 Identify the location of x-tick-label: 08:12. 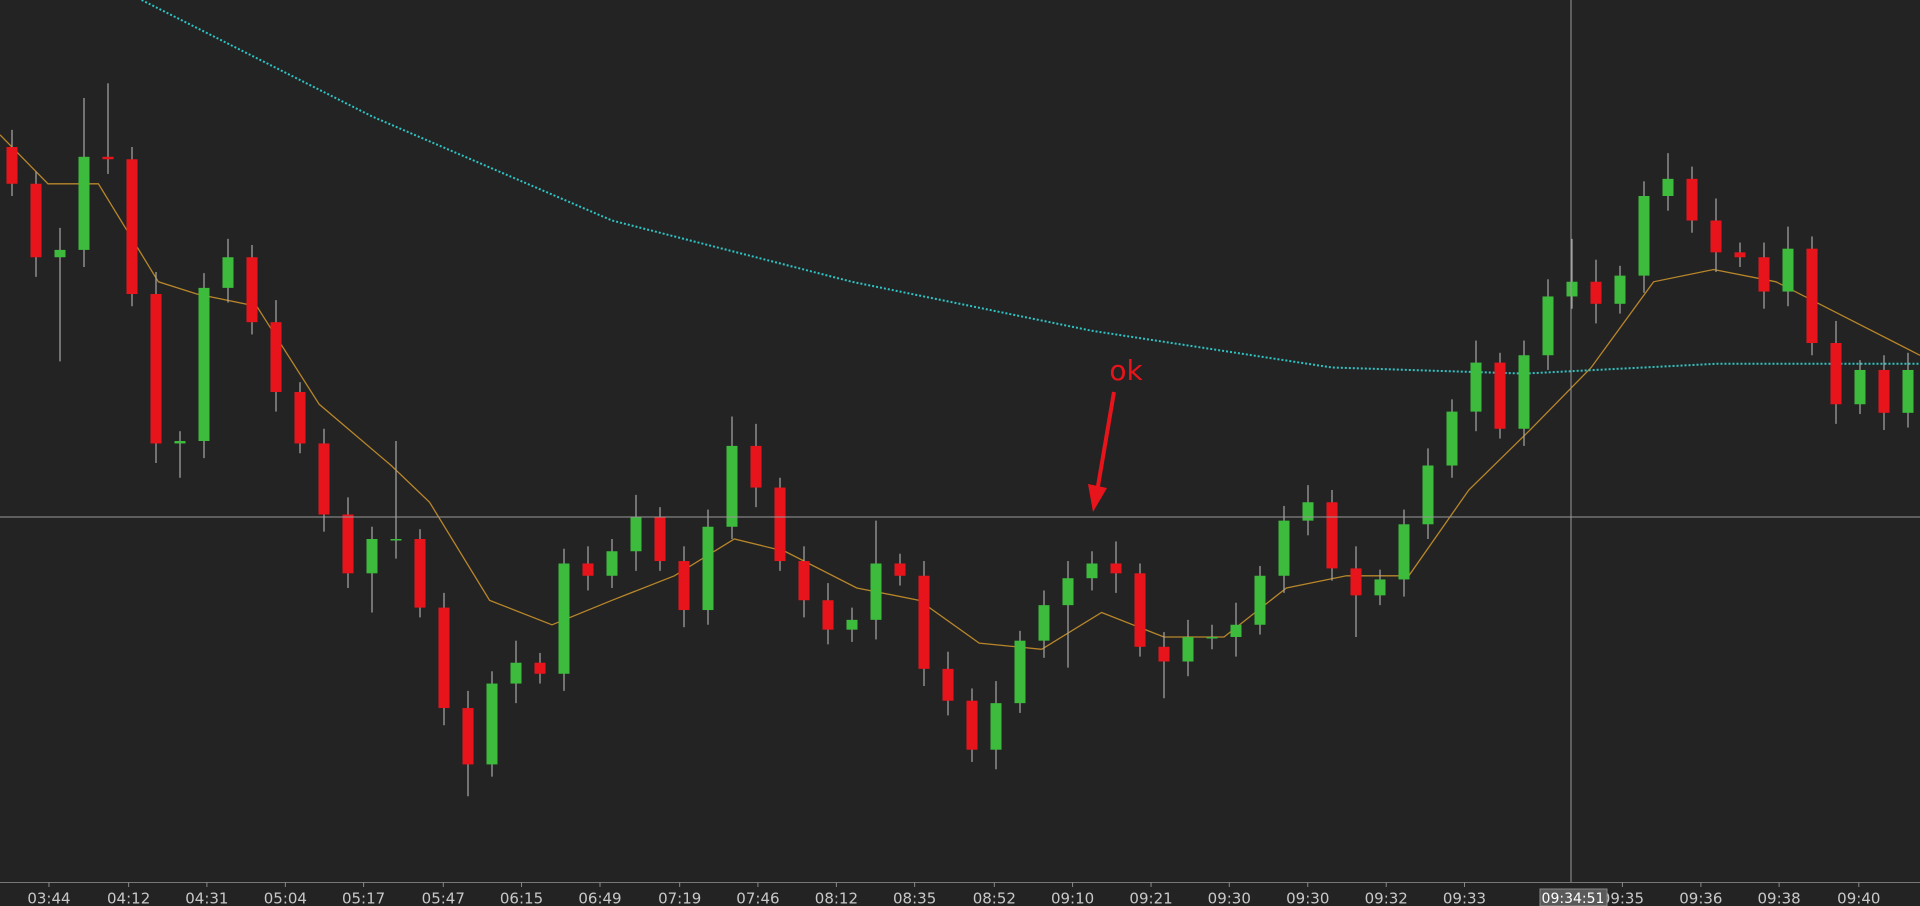
(836, 898).